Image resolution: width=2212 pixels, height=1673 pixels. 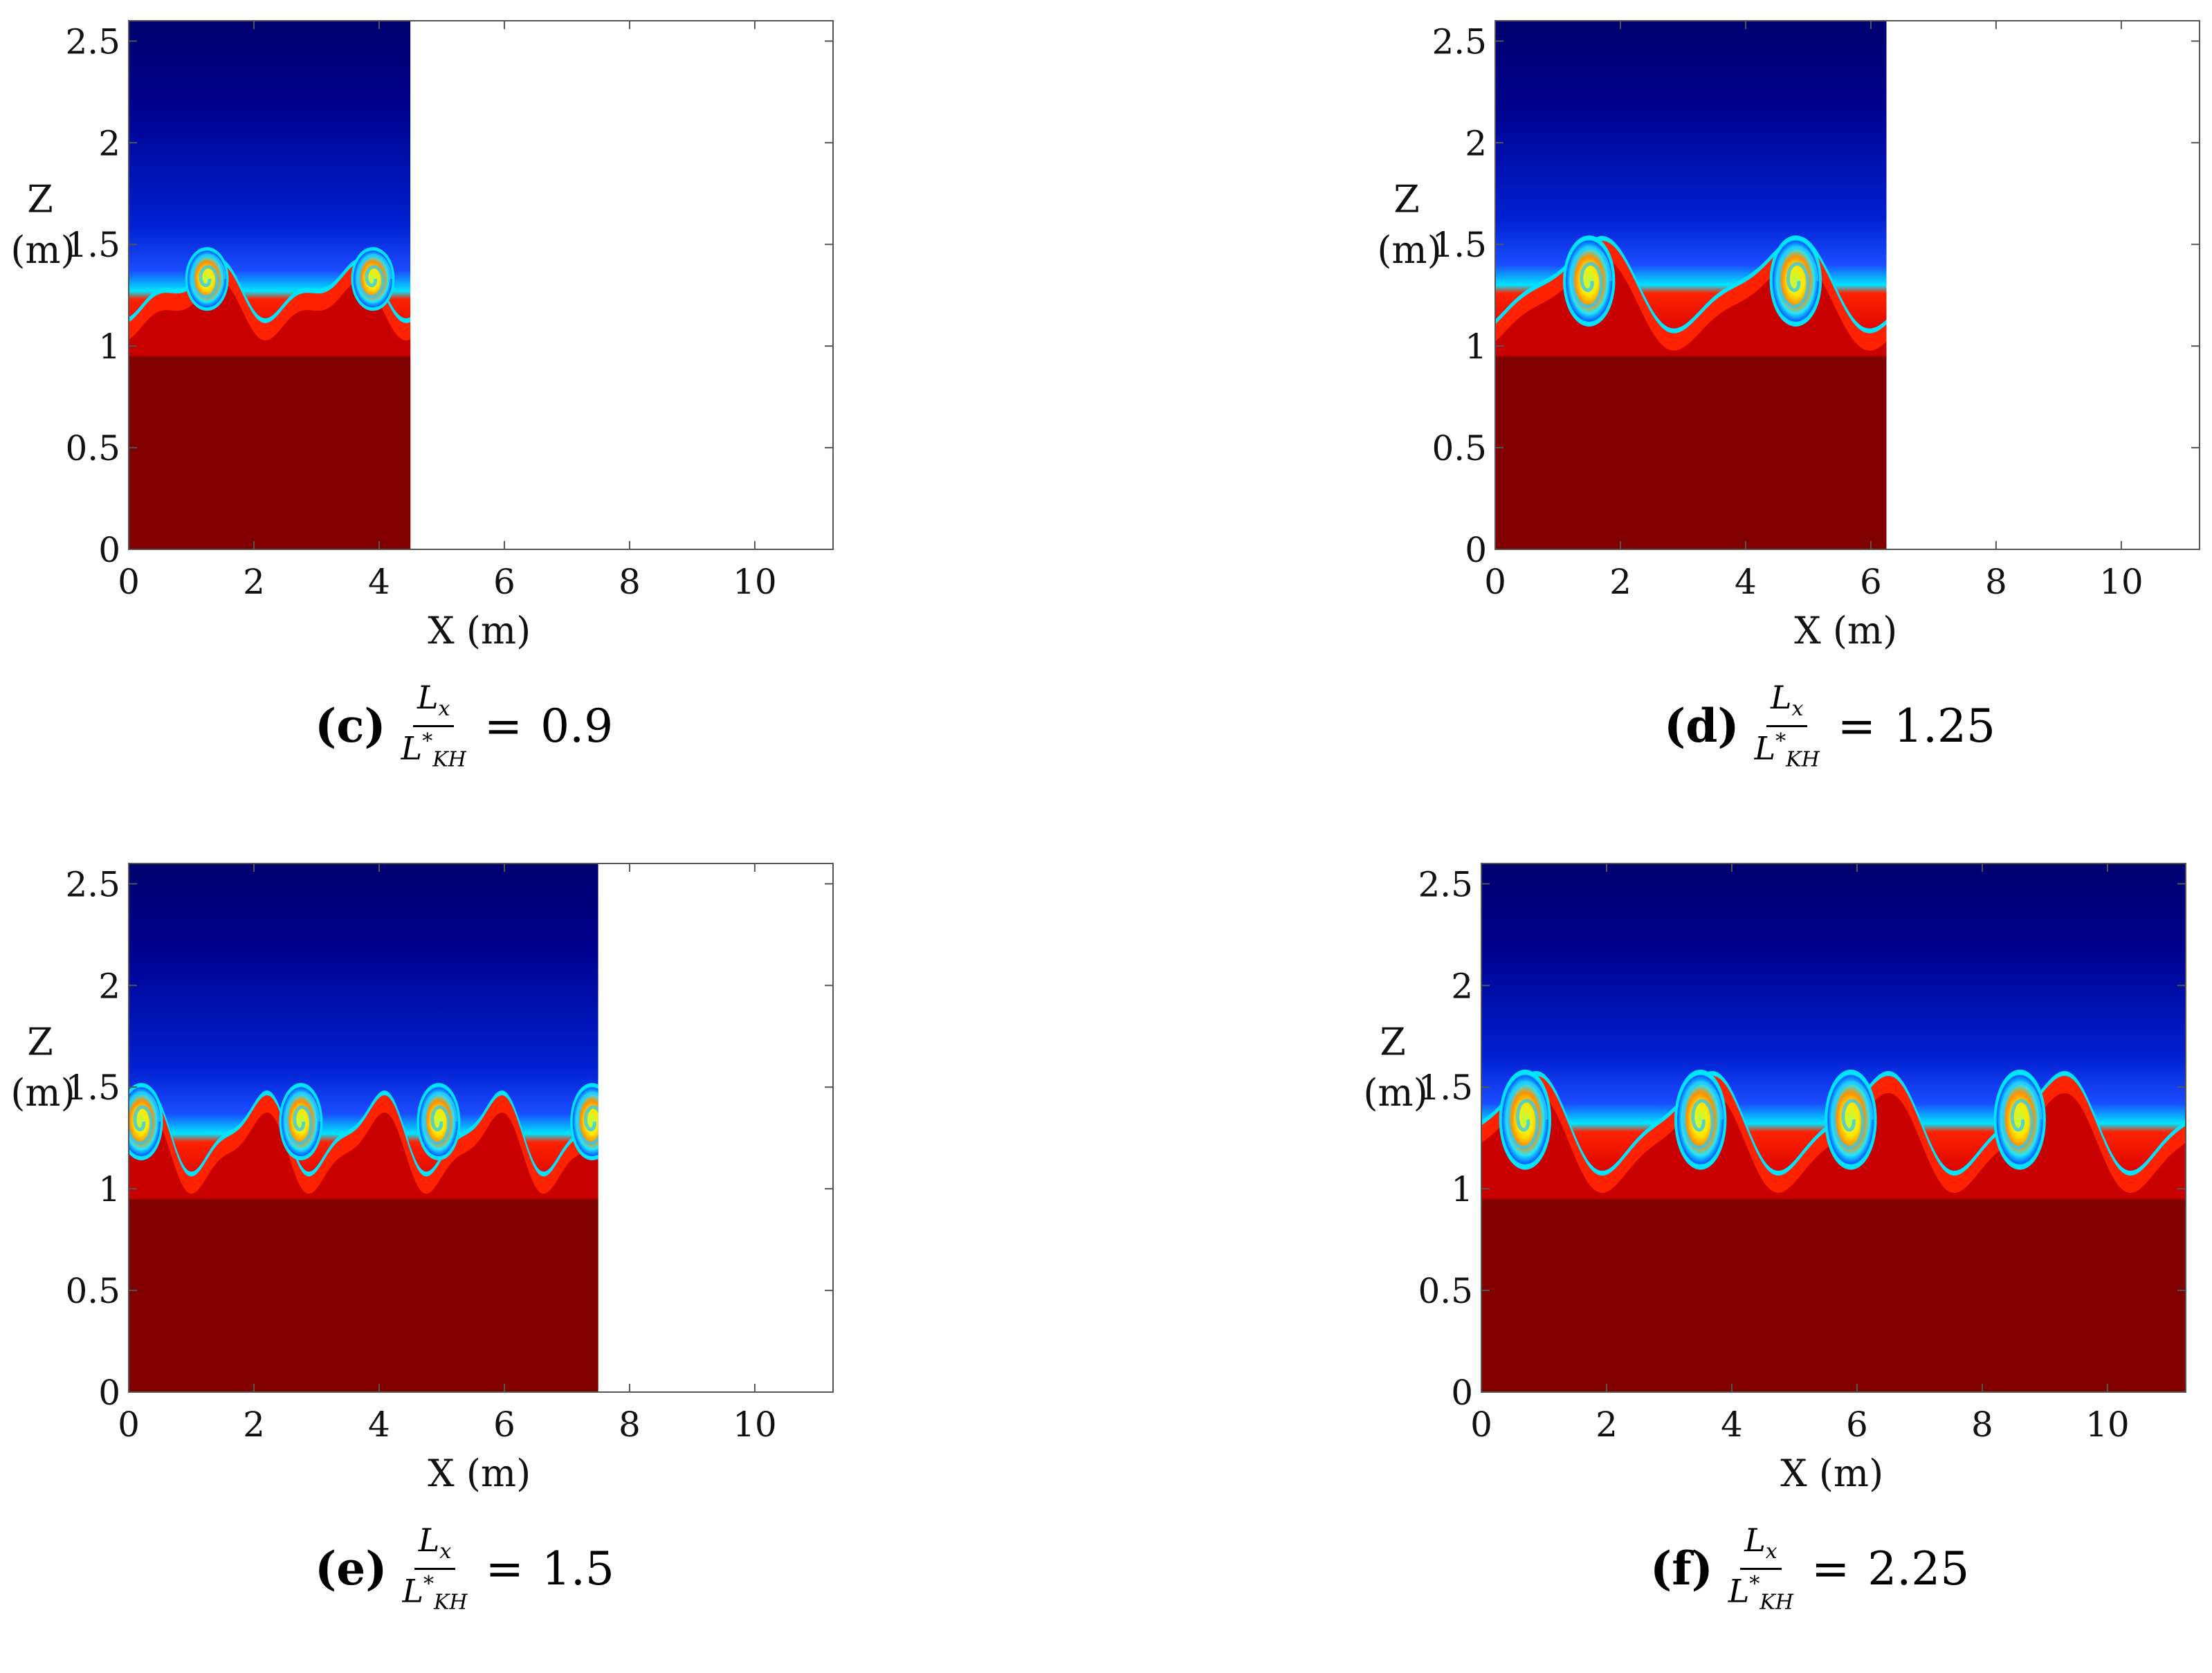 I want to click on caption-e-equals: =, so click(x=505, y=1569).